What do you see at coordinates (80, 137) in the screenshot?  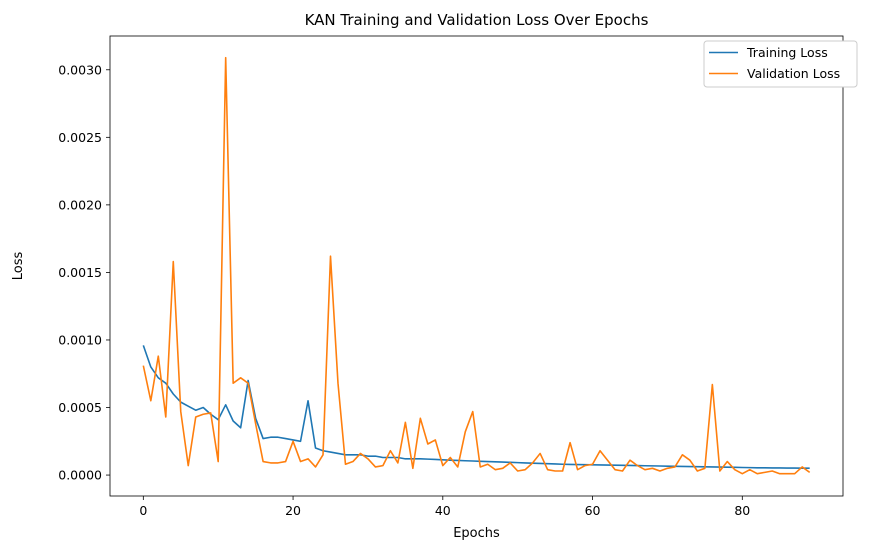 I see `y-tick-label: 0.0025` at bounding box center [80, 137].